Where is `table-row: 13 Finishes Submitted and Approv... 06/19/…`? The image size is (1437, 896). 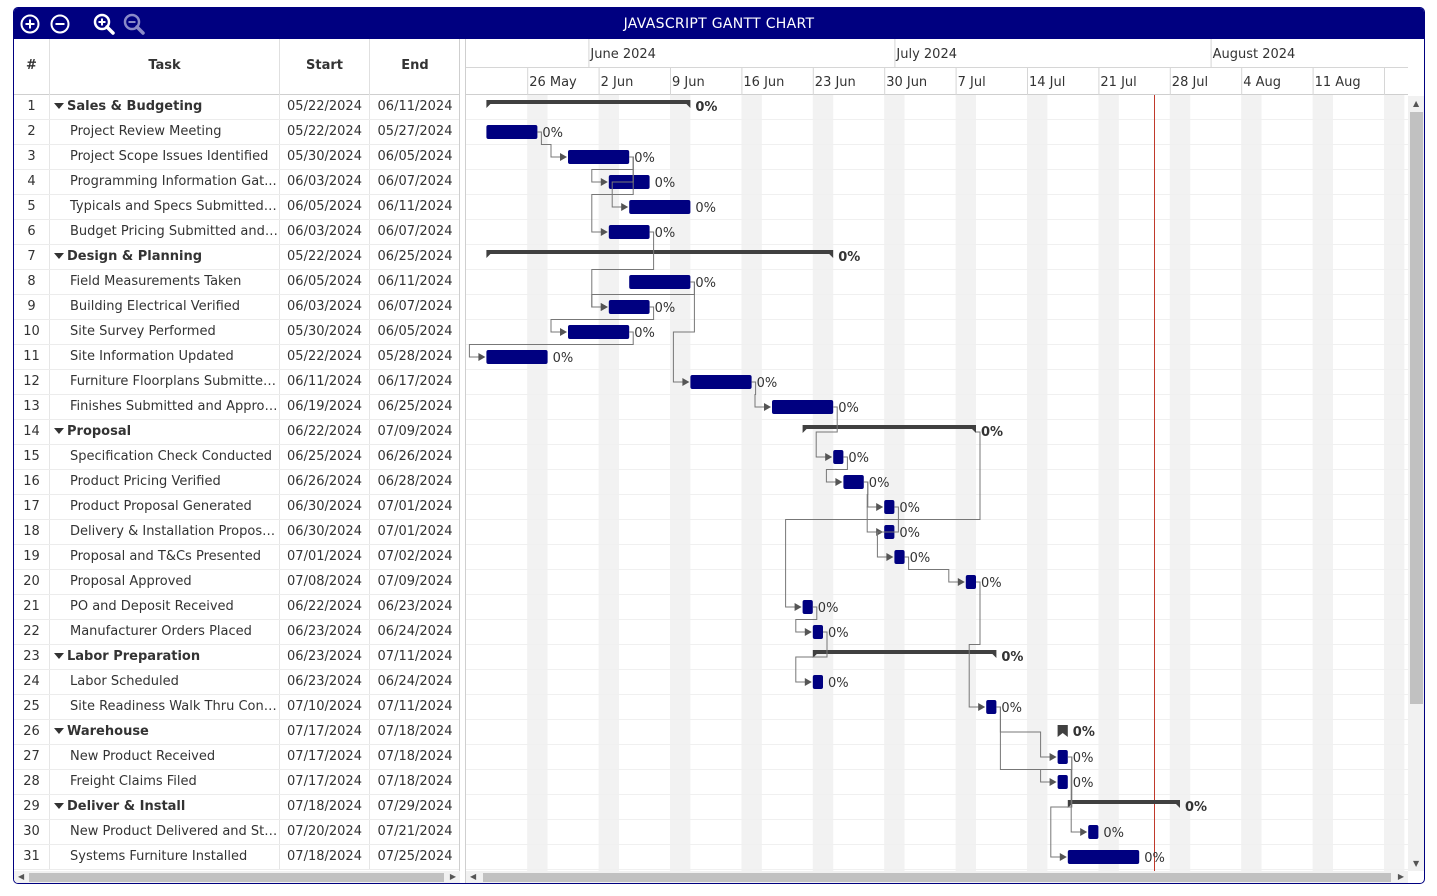 table-row: 13 Finishes Submitted and Approv... 06/19/… is located at coordinates (236, 407).